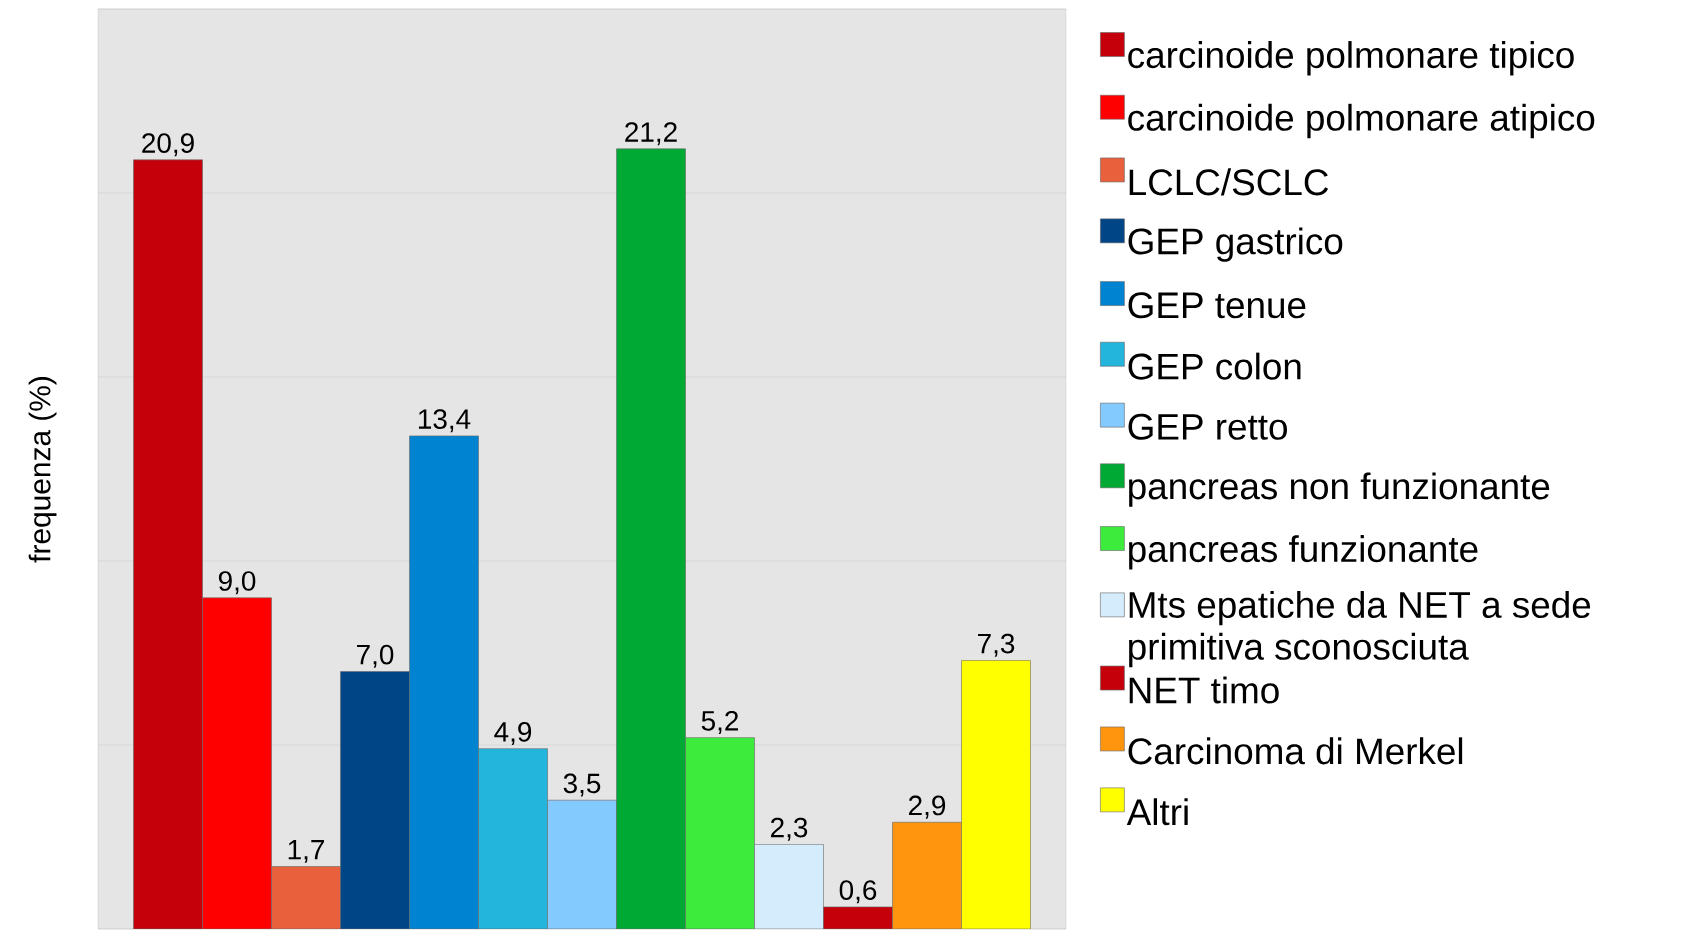 The width and height of the screenshot is (1694, 939). Describe the element at coordinates (1361, 121) in the screenshot. I see `legend-label: carcinoide polmonare atipico` at that location.